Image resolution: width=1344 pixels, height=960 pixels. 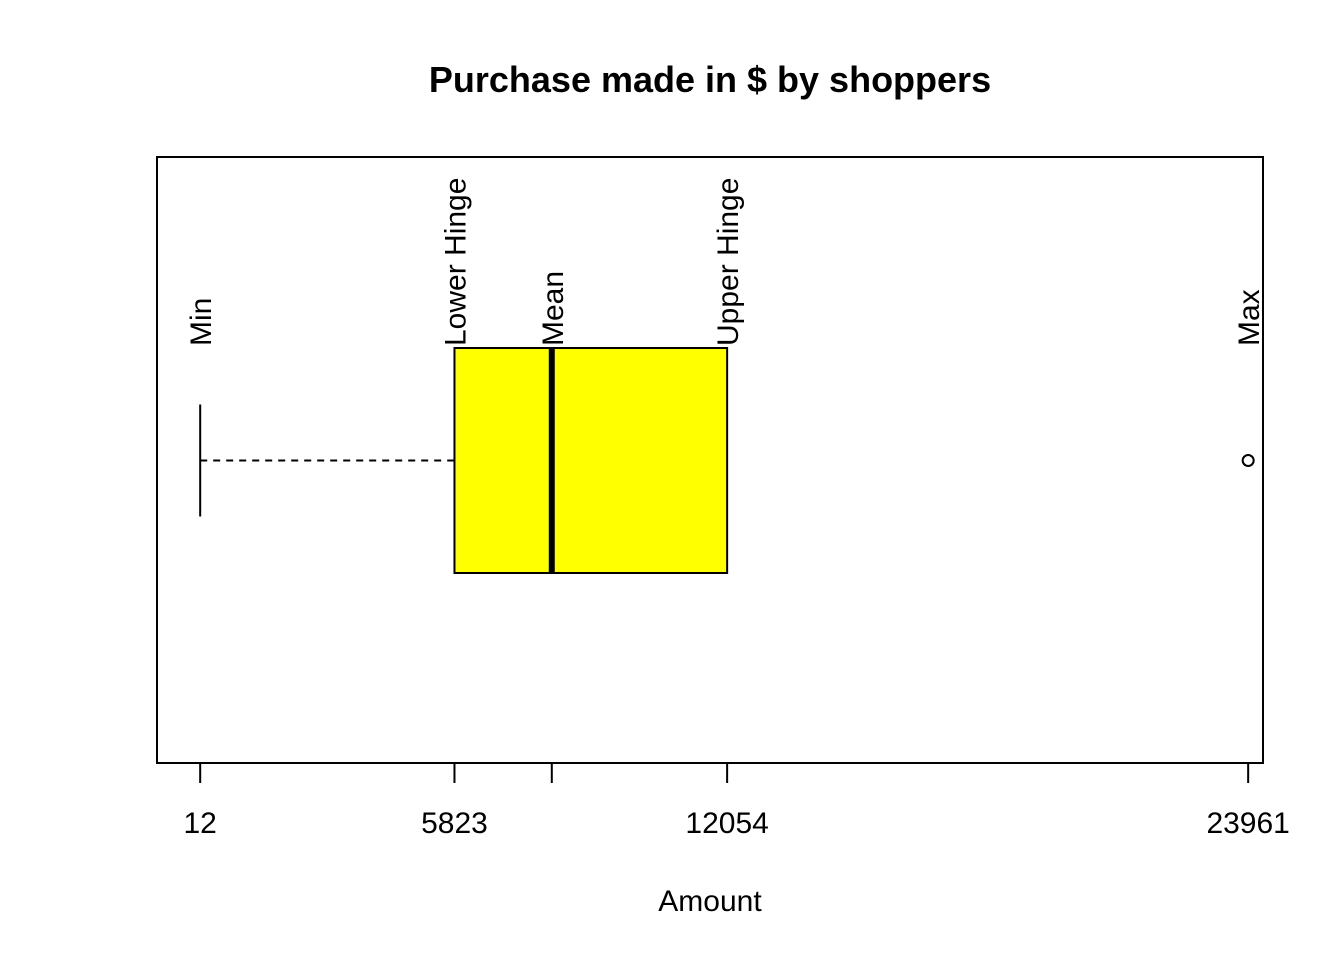 I want to click on annotation-label: Min, so click(x=201, y=322).